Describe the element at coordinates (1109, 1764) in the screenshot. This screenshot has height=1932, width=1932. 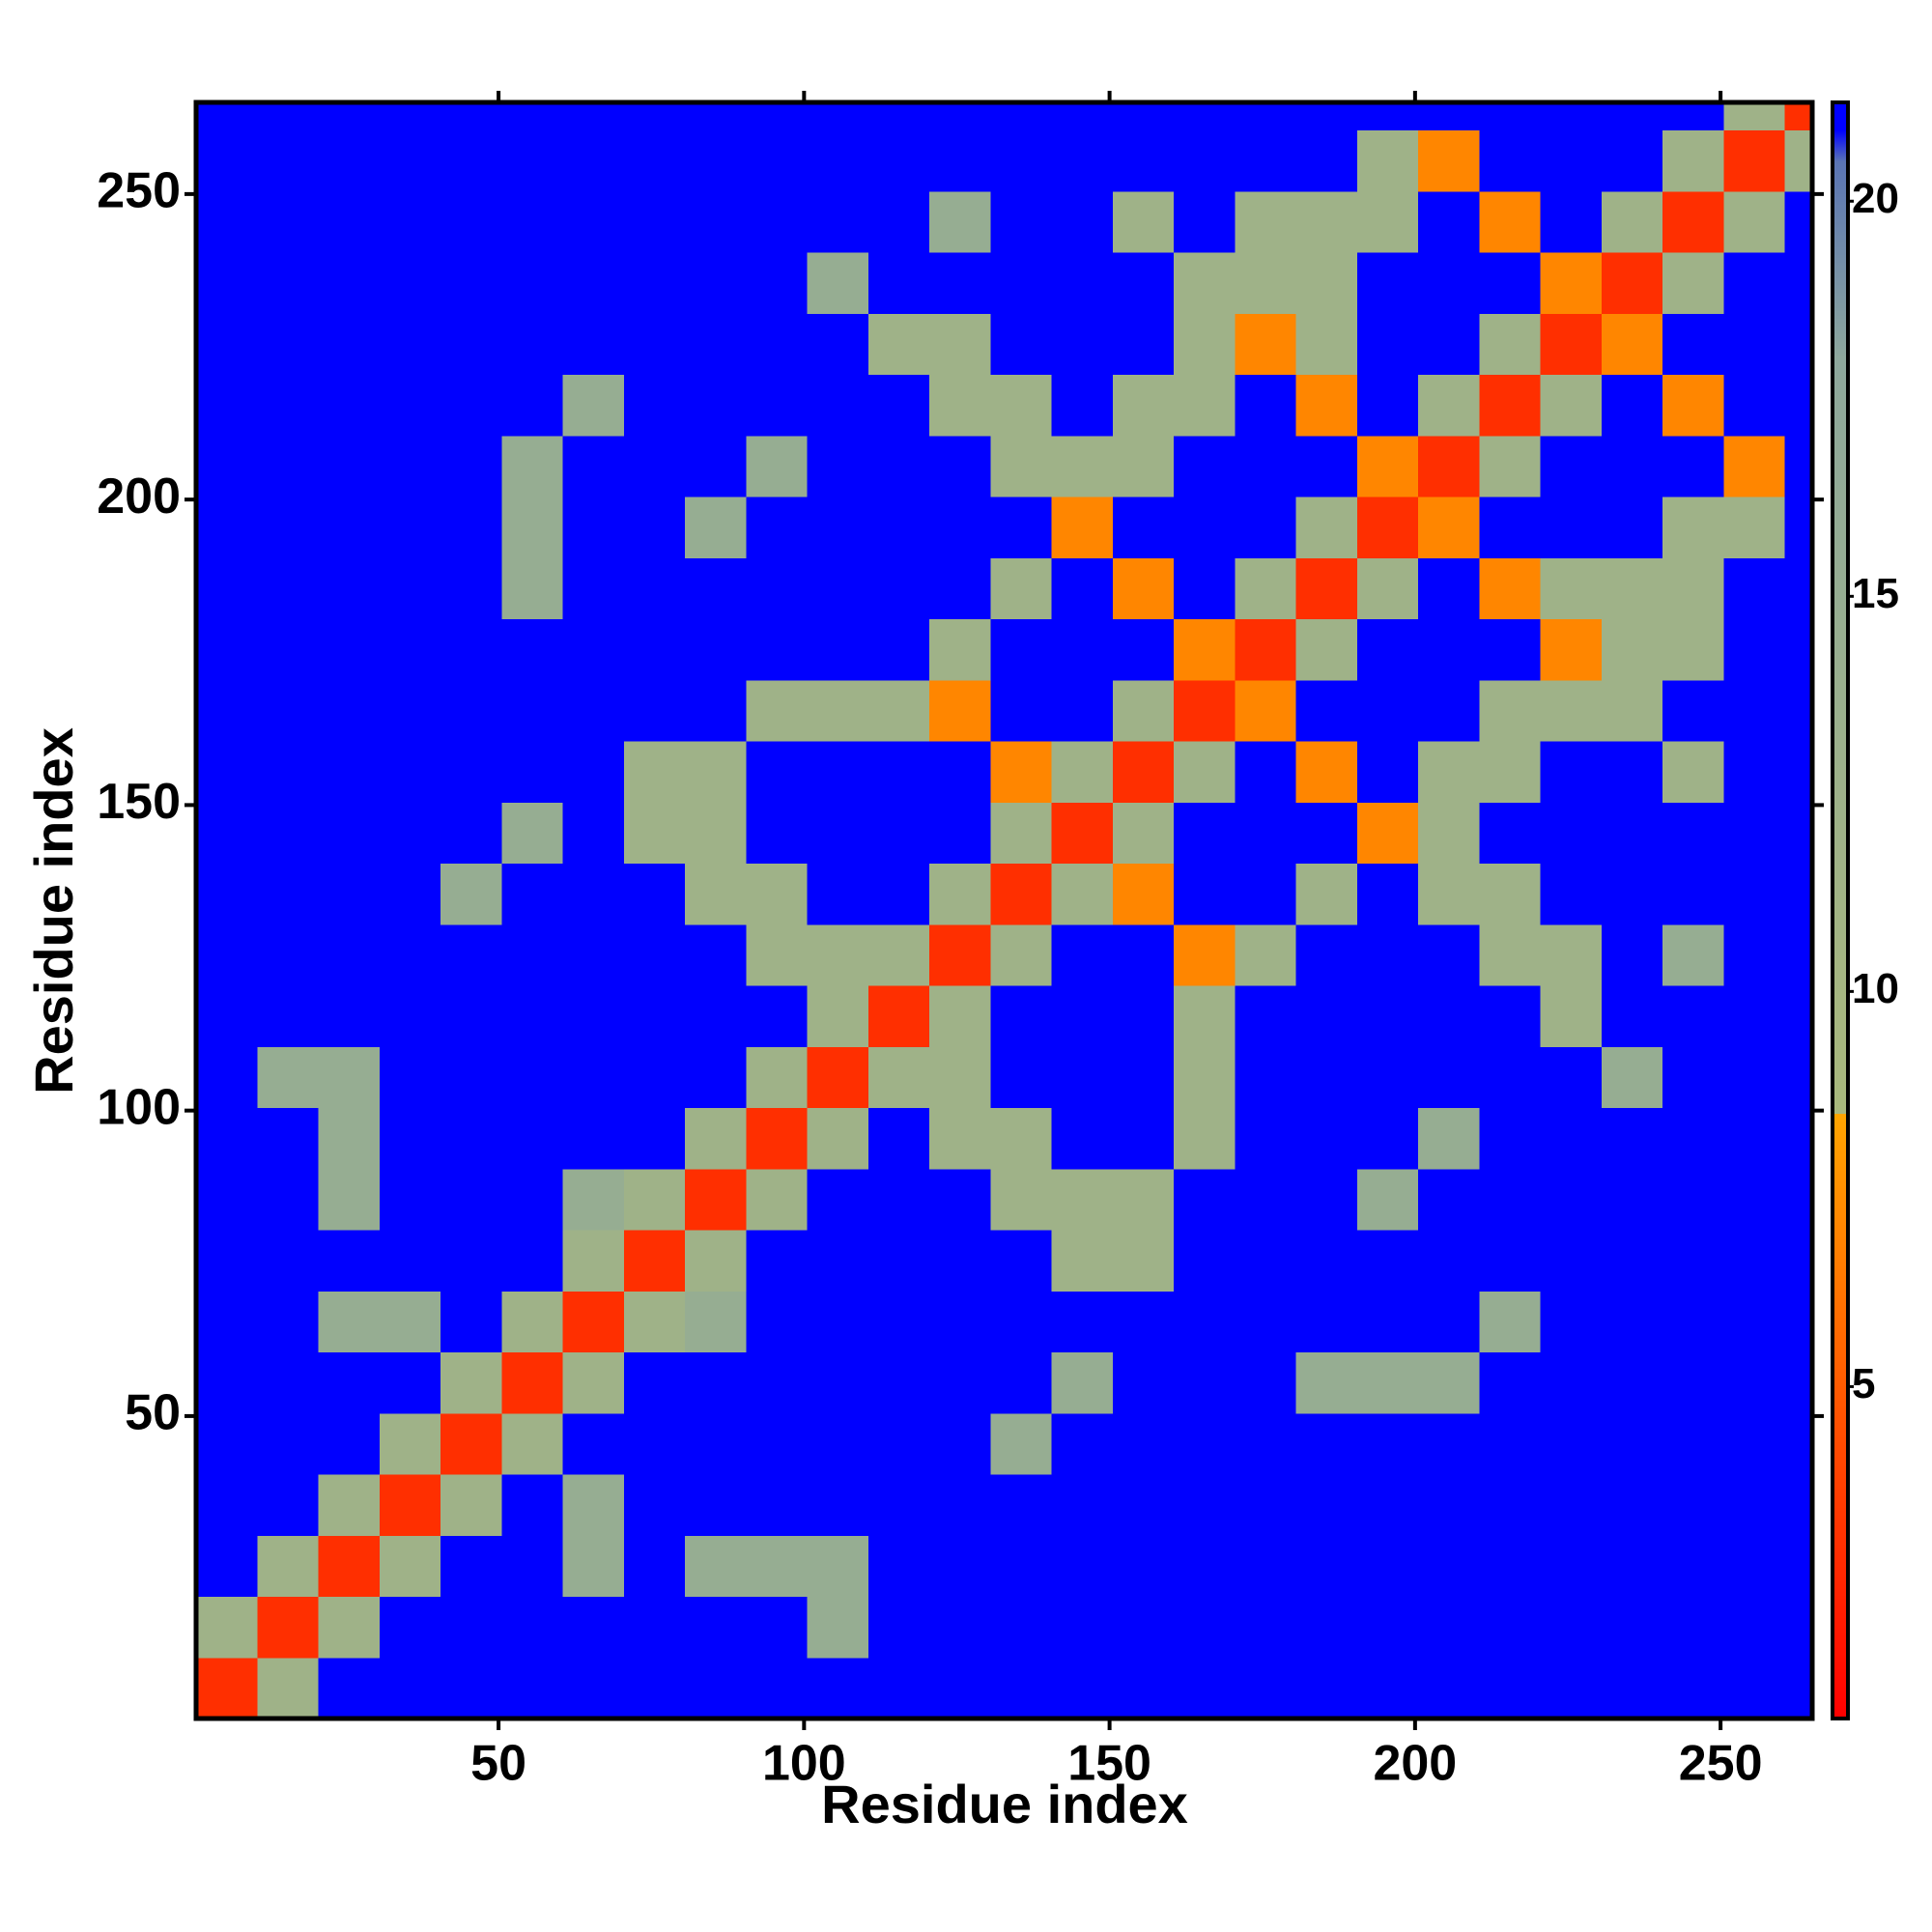
I see `x-tick-label: 150` at that location.